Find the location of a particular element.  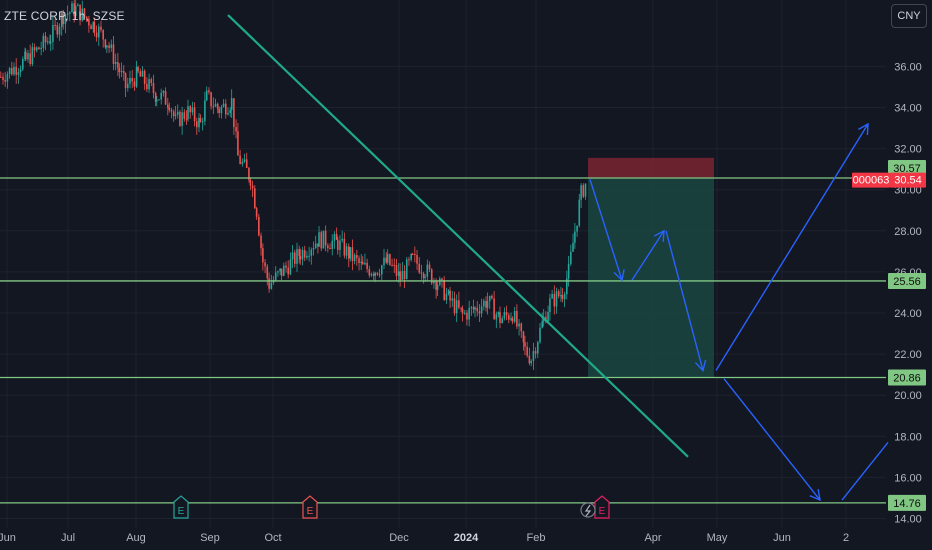

last-price-tag is located at coordinates (908, 180).